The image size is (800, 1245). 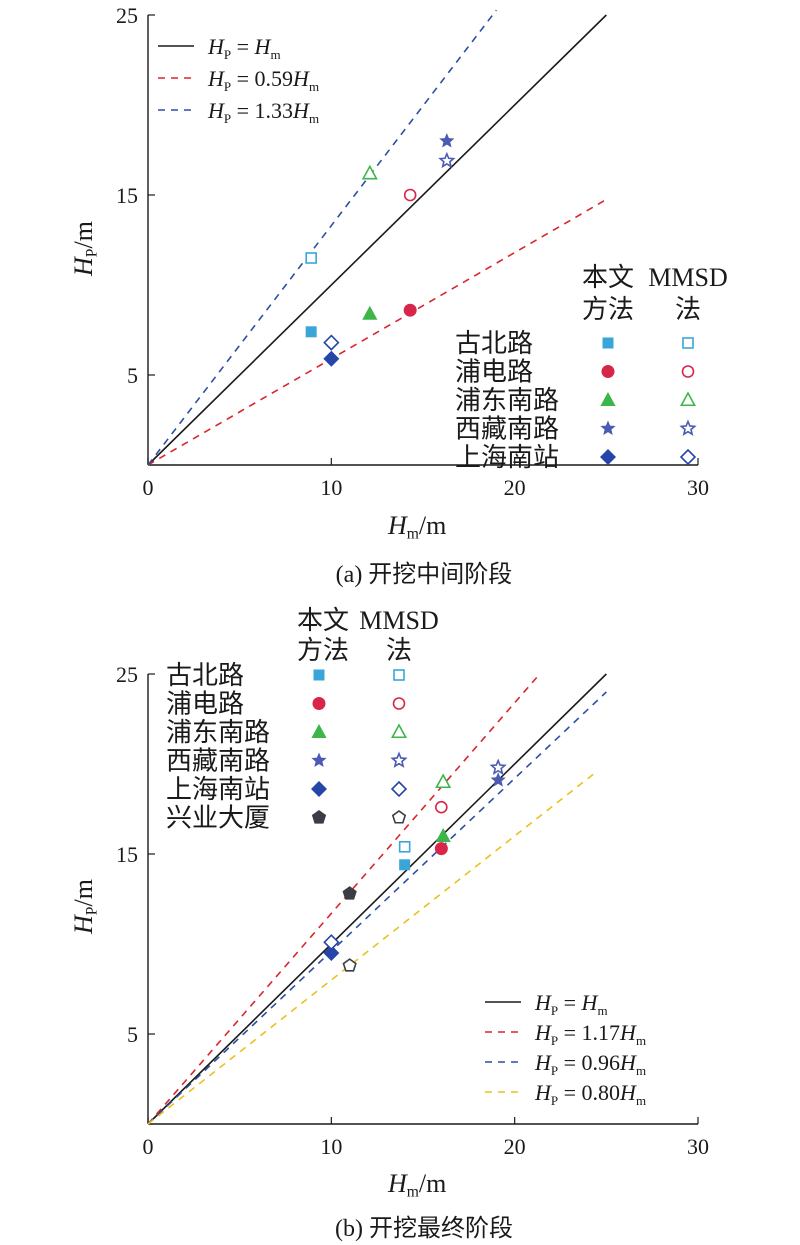 What do you see at coordinates (323, 620) in the screenshot?
I see `method-header-top: 本文` at bounding box center [323, 620].